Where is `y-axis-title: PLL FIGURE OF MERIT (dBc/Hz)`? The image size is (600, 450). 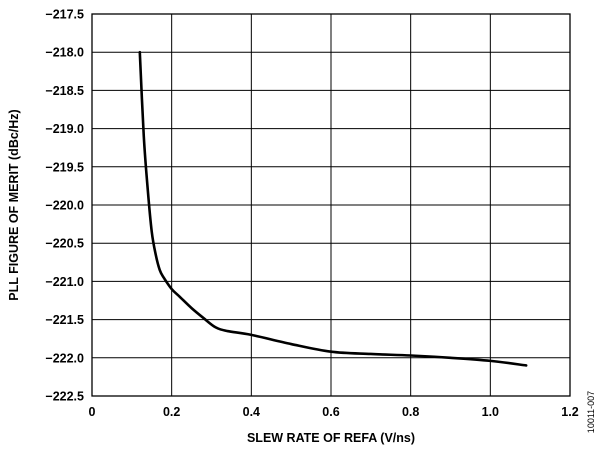
y-axis-title: PLL FIGURE OF MERIT (dBc/Hz) is located at coordinates (14, 204).